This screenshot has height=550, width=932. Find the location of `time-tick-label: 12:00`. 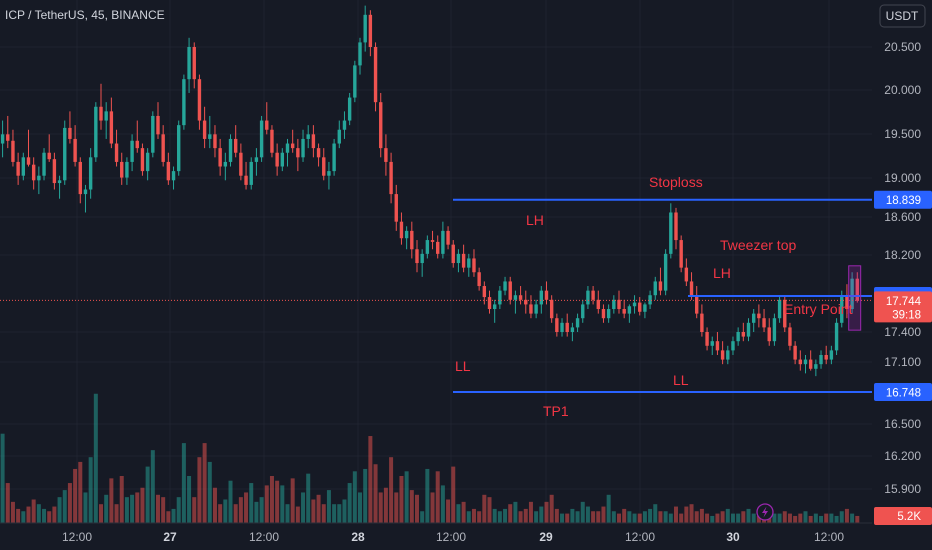

time-tick-label: 12:00 is located at coordinates (829, 537).